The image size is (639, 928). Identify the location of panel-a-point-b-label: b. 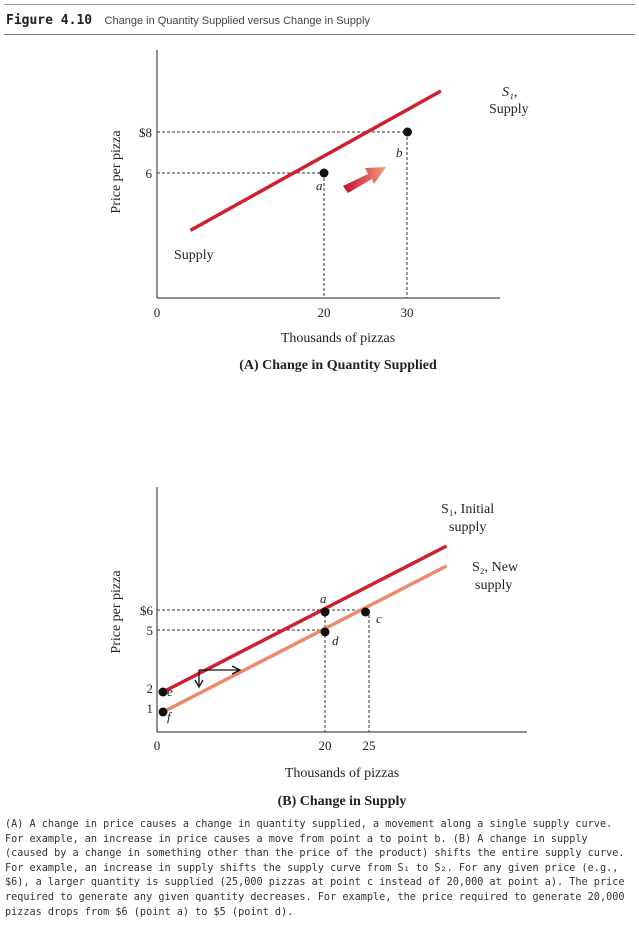
(399, 152).